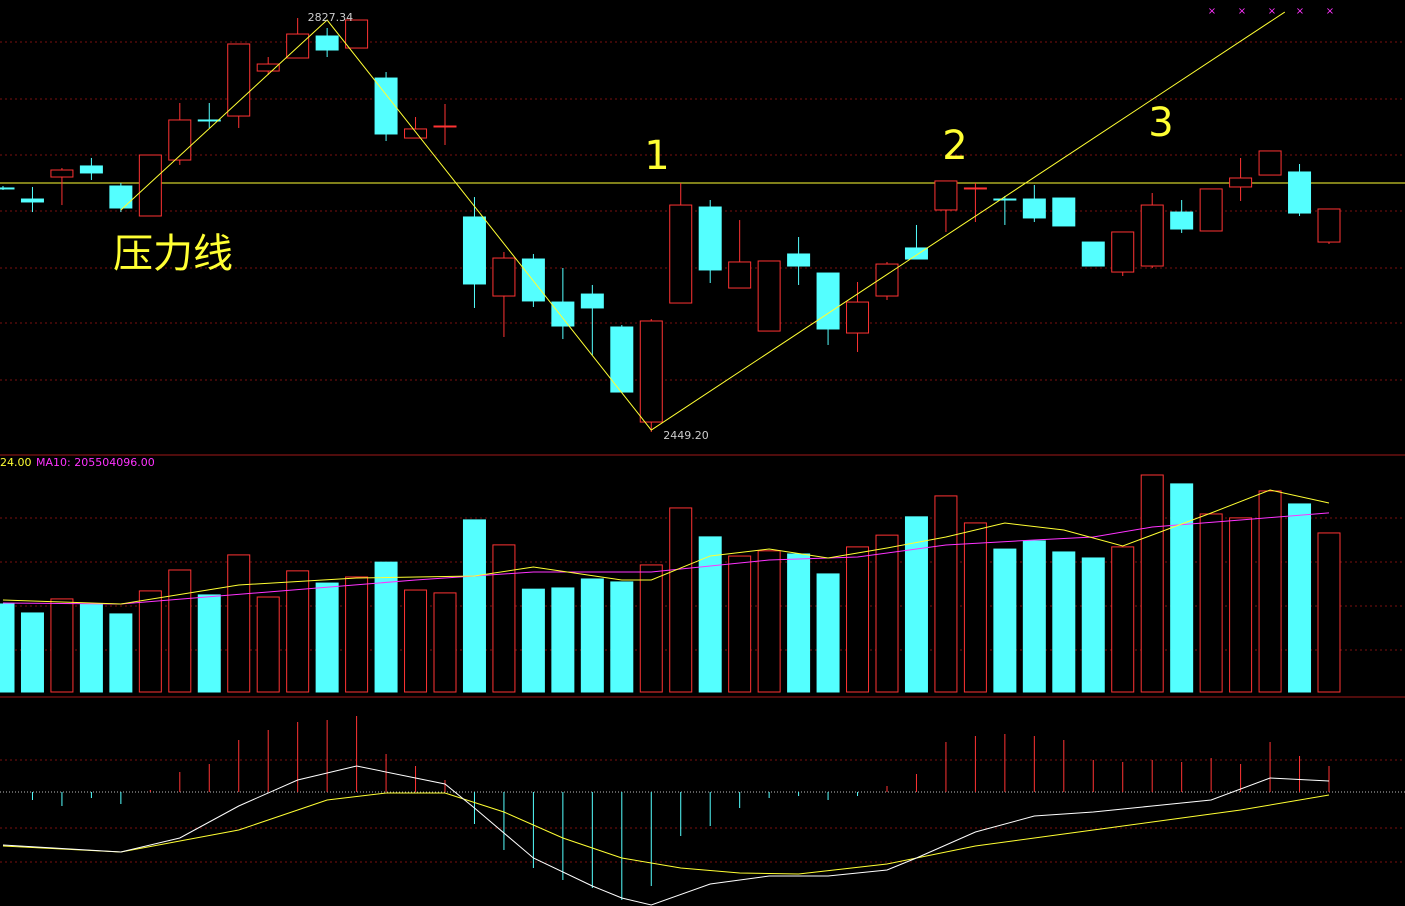 This screenshot has width=1405, height=906. I want to click on dif-line, so click(666, 835).